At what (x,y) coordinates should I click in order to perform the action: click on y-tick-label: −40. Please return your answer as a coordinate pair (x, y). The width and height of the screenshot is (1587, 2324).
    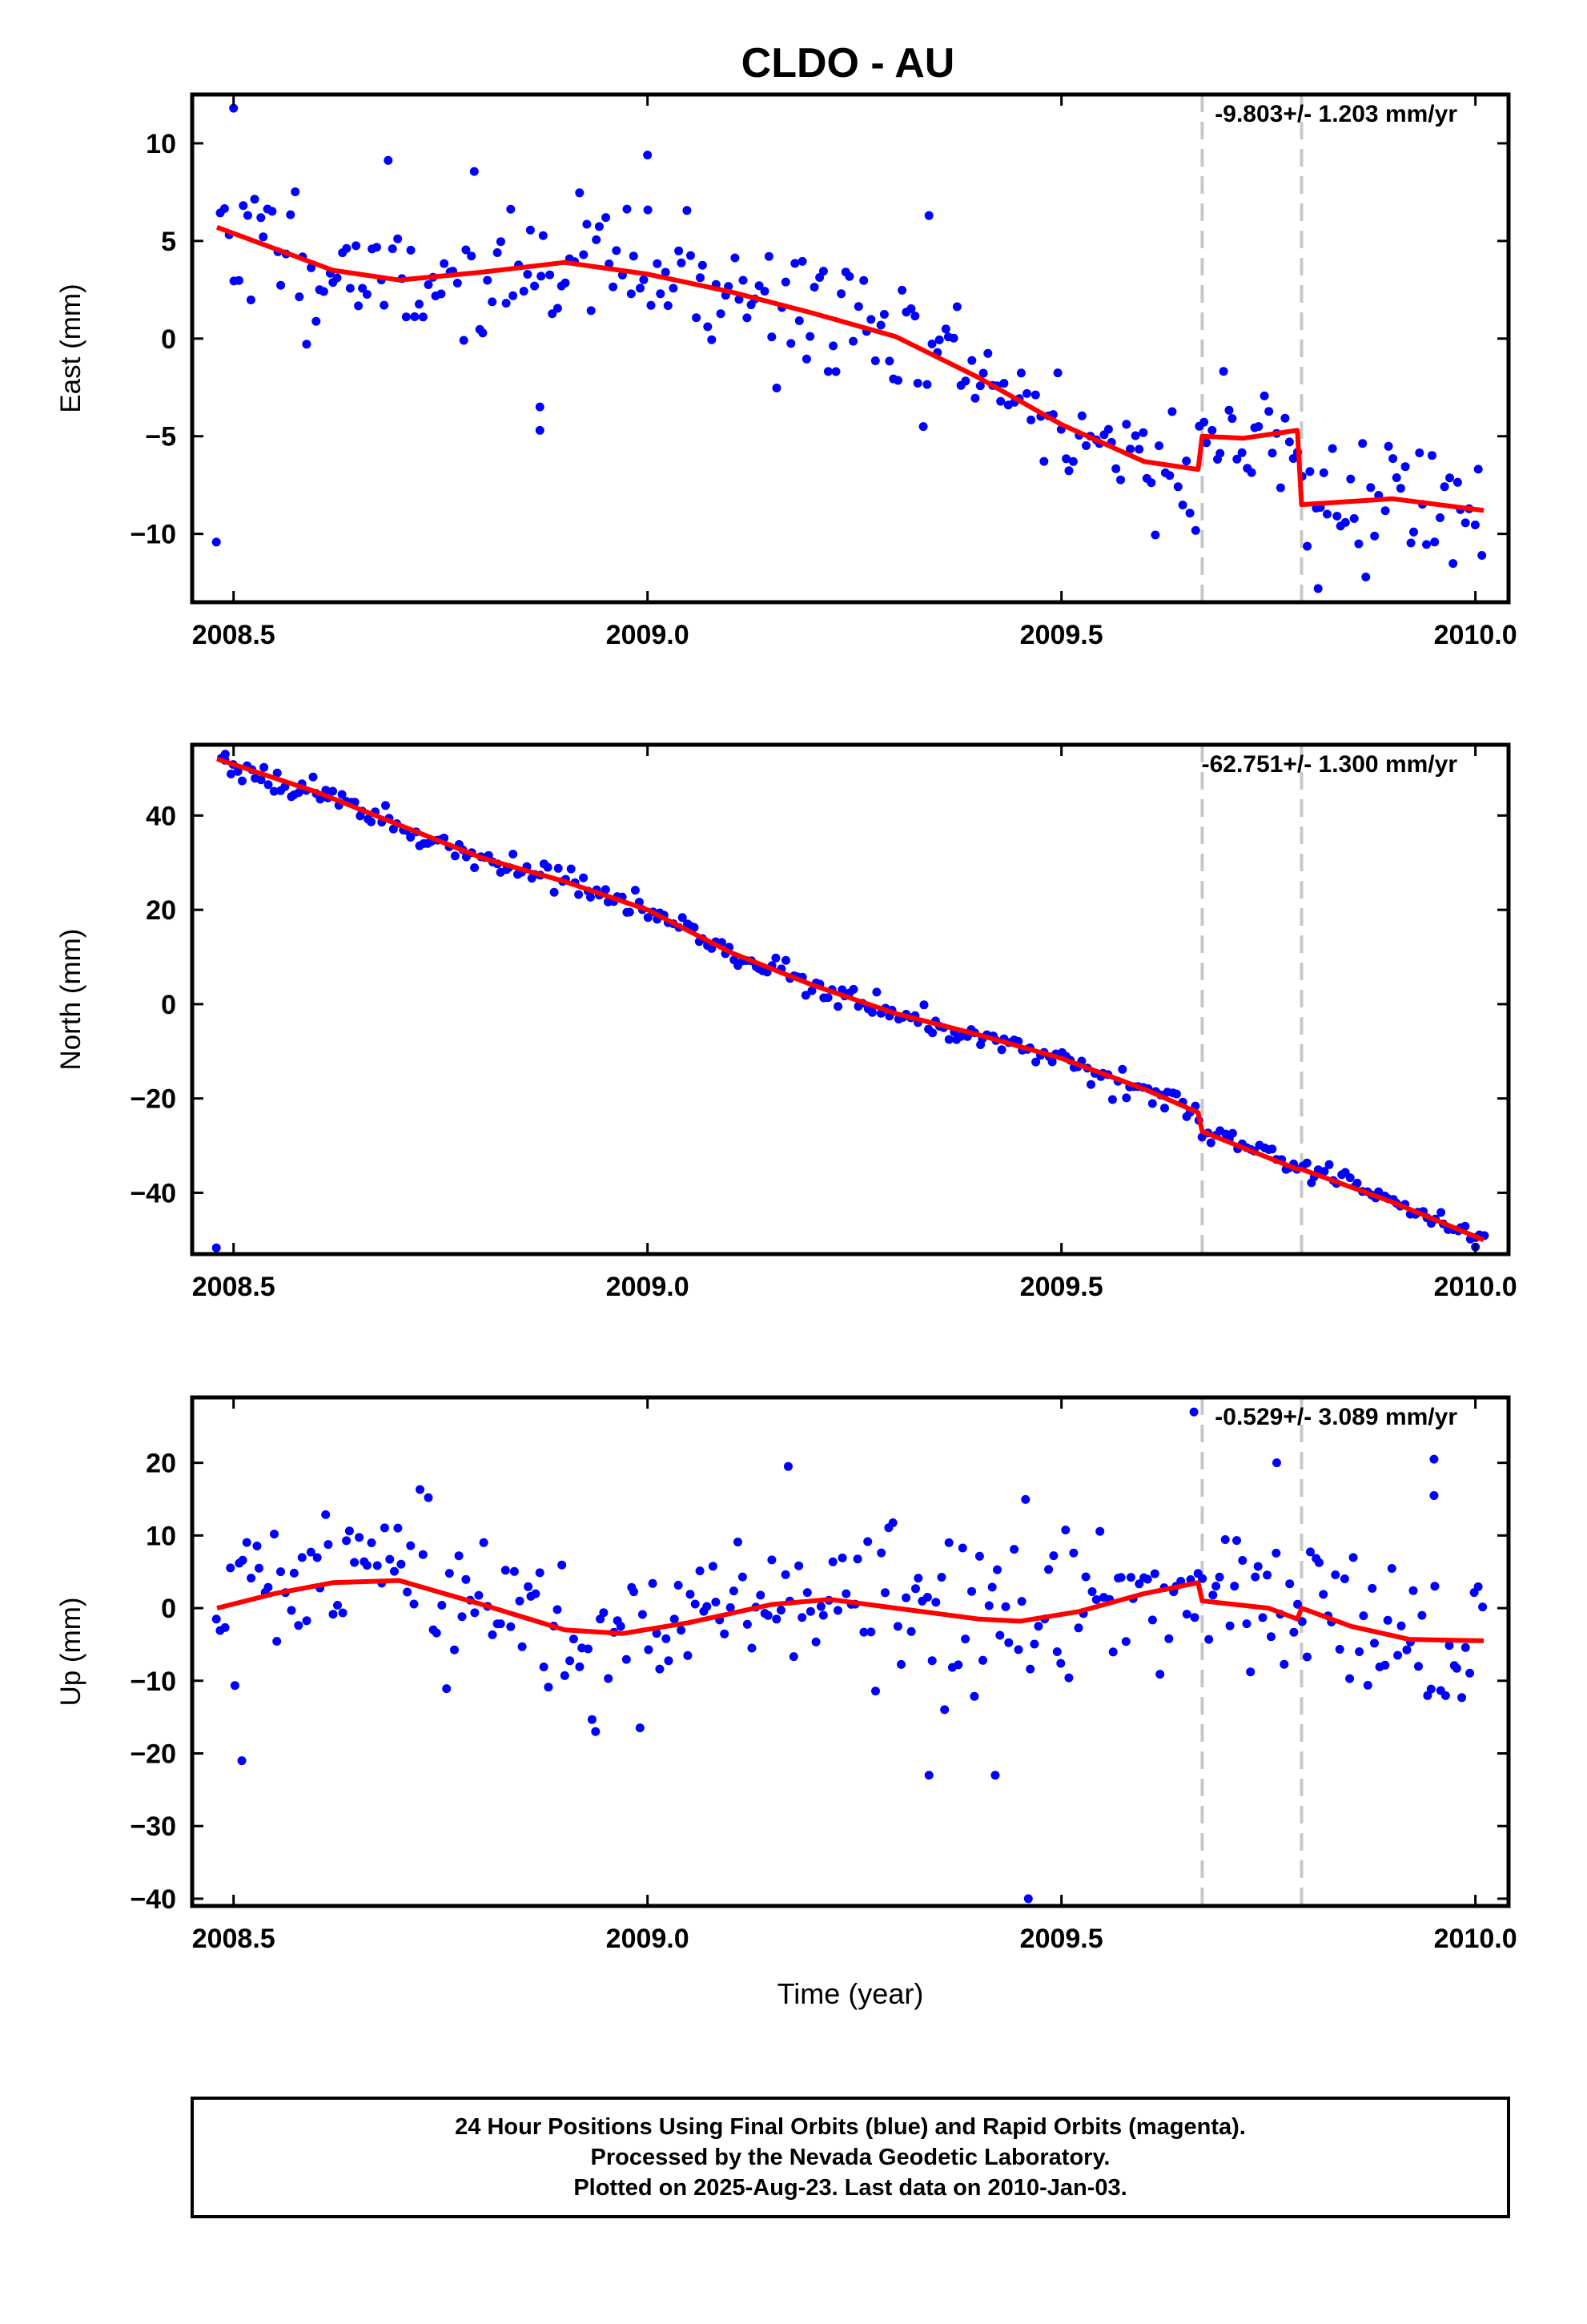
    Looking at the image, I should click on (153, 1193).